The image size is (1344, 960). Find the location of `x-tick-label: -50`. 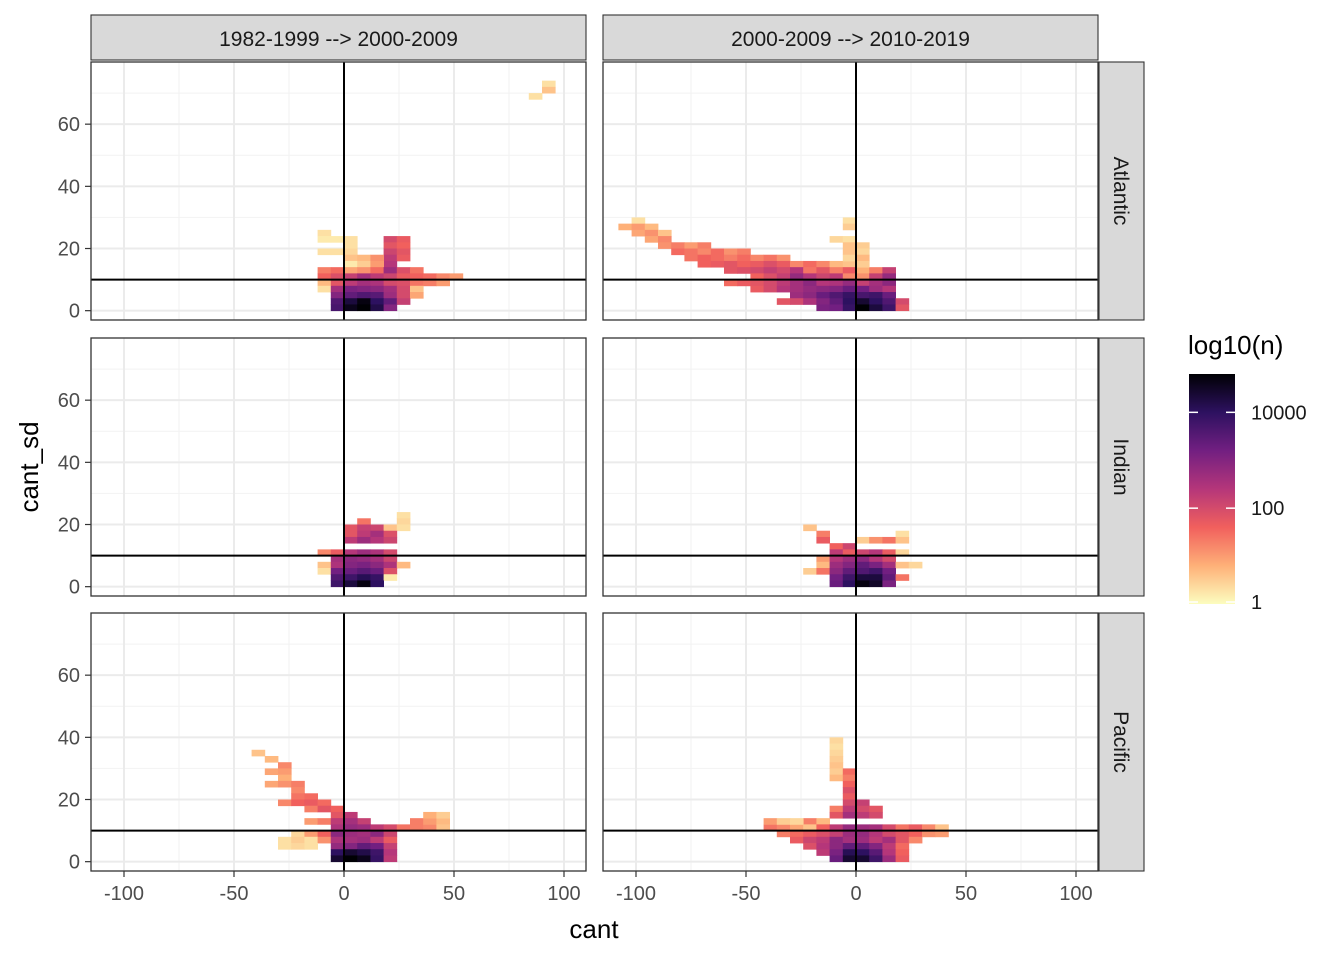

x-tick-label: -50 is located at coordinates (234, 894).